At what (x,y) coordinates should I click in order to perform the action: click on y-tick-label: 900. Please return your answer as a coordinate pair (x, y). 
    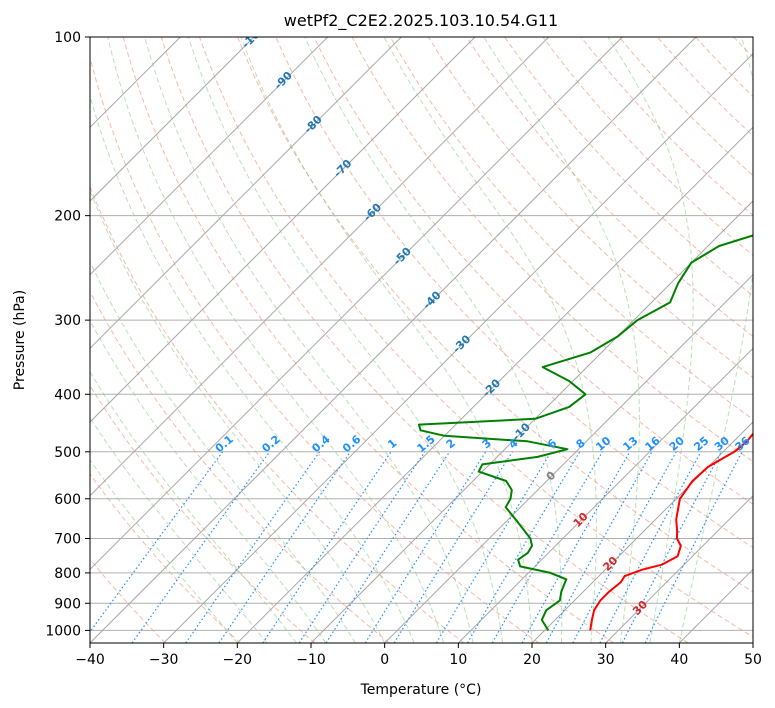
    Looking at the image, I should click on (67, 604).